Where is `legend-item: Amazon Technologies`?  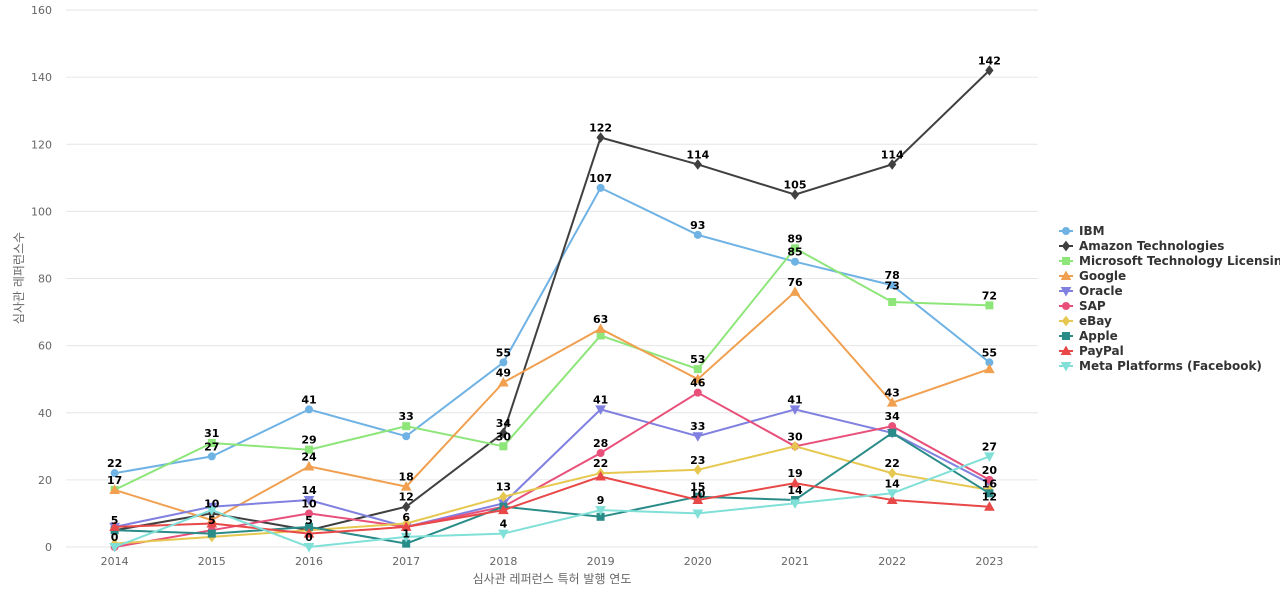 legend-item: Amazon Technologies is located at coordinates (1141, 246).